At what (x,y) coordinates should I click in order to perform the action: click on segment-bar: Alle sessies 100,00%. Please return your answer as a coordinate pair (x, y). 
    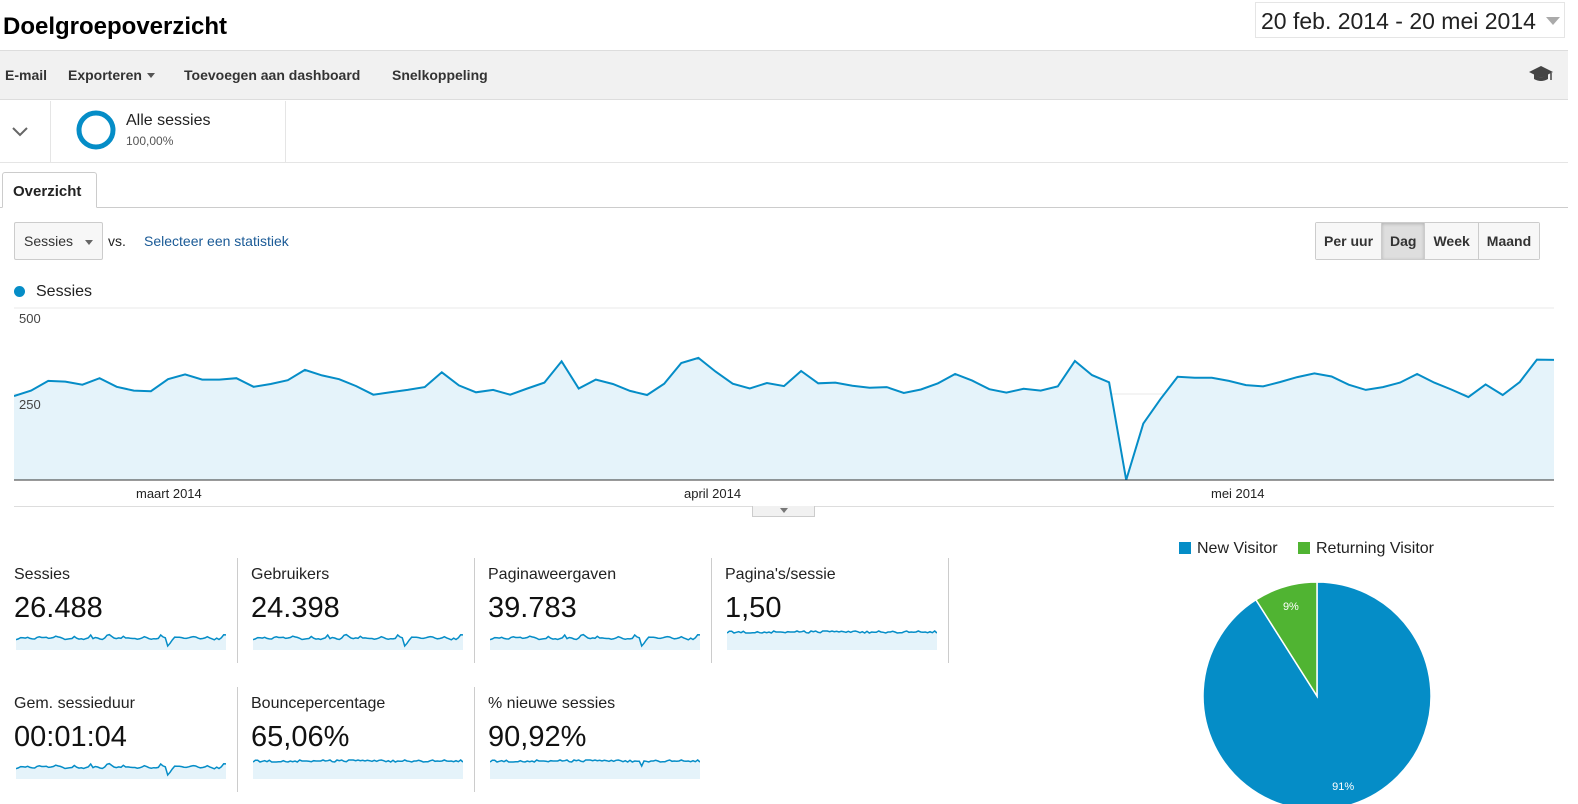
    Looking at the image, I should click on (784, 132).